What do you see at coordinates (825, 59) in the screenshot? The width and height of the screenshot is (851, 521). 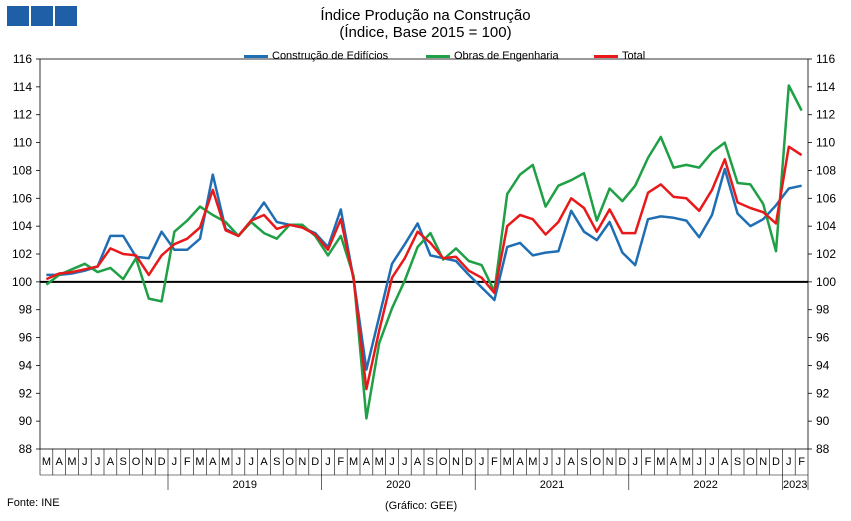 I see `y-tick-label-right: 116` at bounding box center [825, 59].